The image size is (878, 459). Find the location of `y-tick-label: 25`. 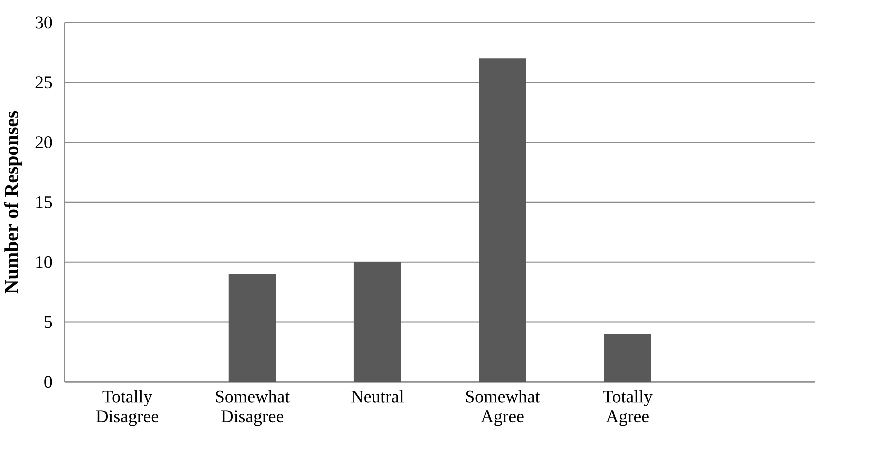

y-tick-label: 25 is located at coordinates (44, 82).